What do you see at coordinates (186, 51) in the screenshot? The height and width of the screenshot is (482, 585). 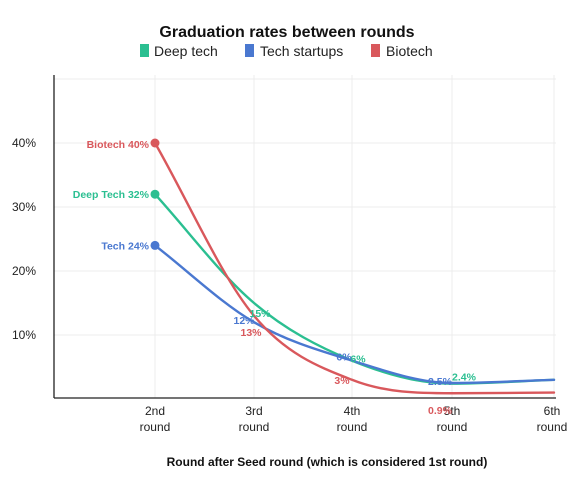 I see `legend-label-deep-tech: Deep tech` at bounding box center [186, 51].